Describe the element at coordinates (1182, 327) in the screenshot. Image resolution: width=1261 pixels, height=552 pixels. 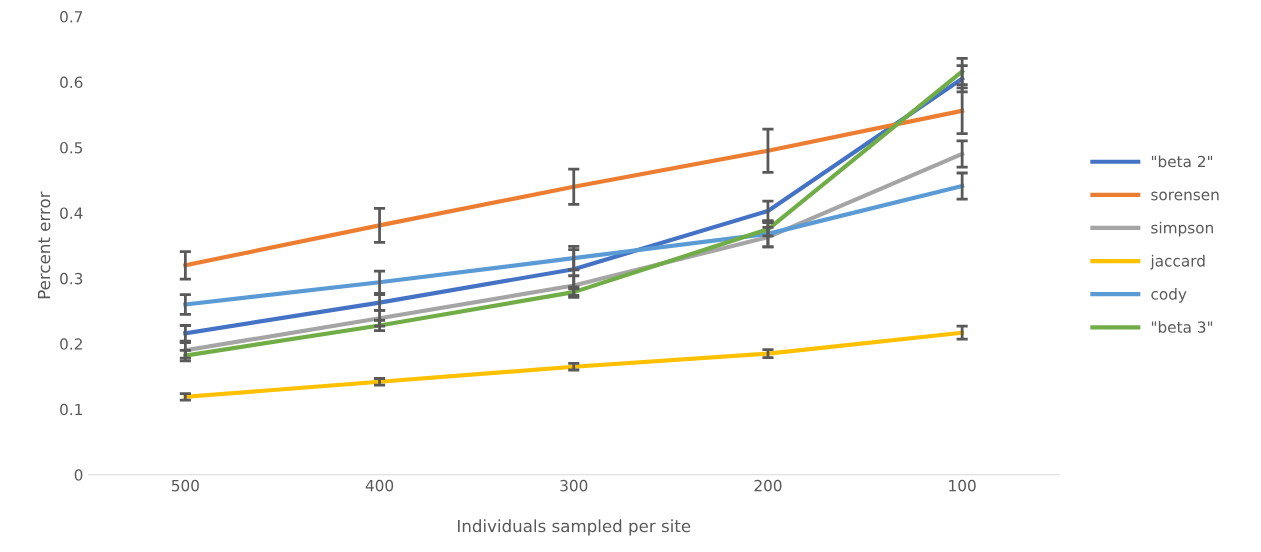
I see `legend-label: "beta 3"` at that location.